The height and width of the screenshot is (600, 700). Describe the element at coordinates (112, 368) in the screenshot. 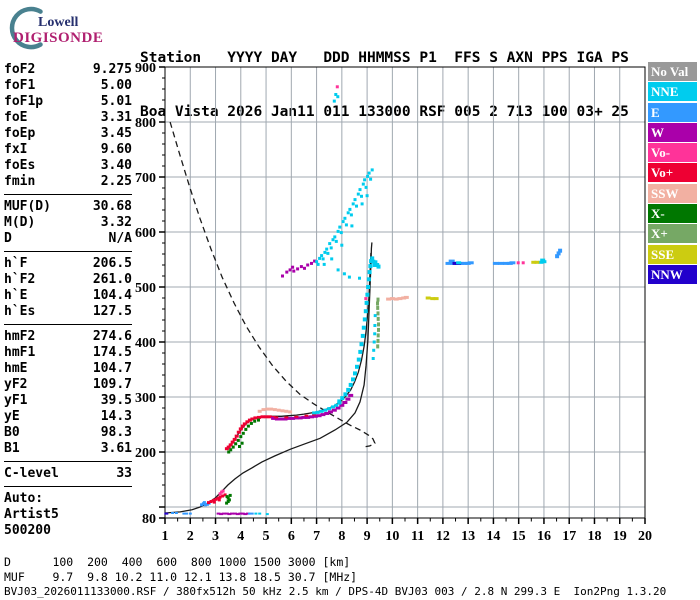

I see `param-value: 104.7` at that location.